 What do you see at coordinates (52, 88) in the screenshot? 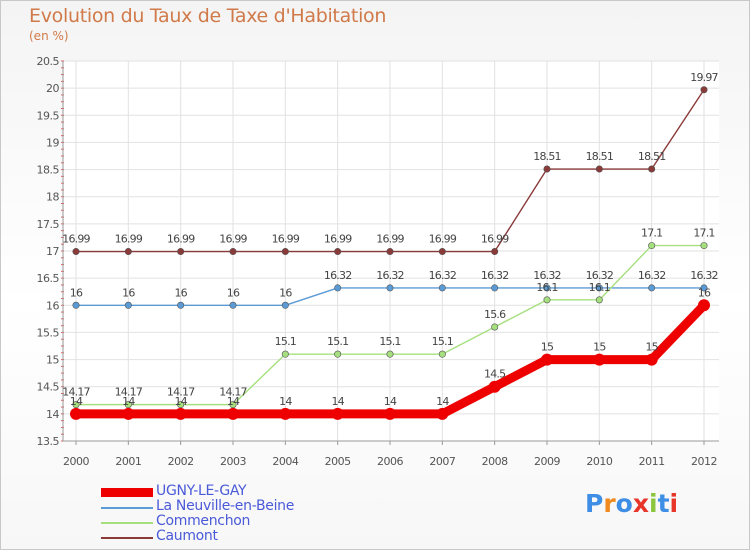
I see `y-tick-label: 20` at bounding box center [52, 88].